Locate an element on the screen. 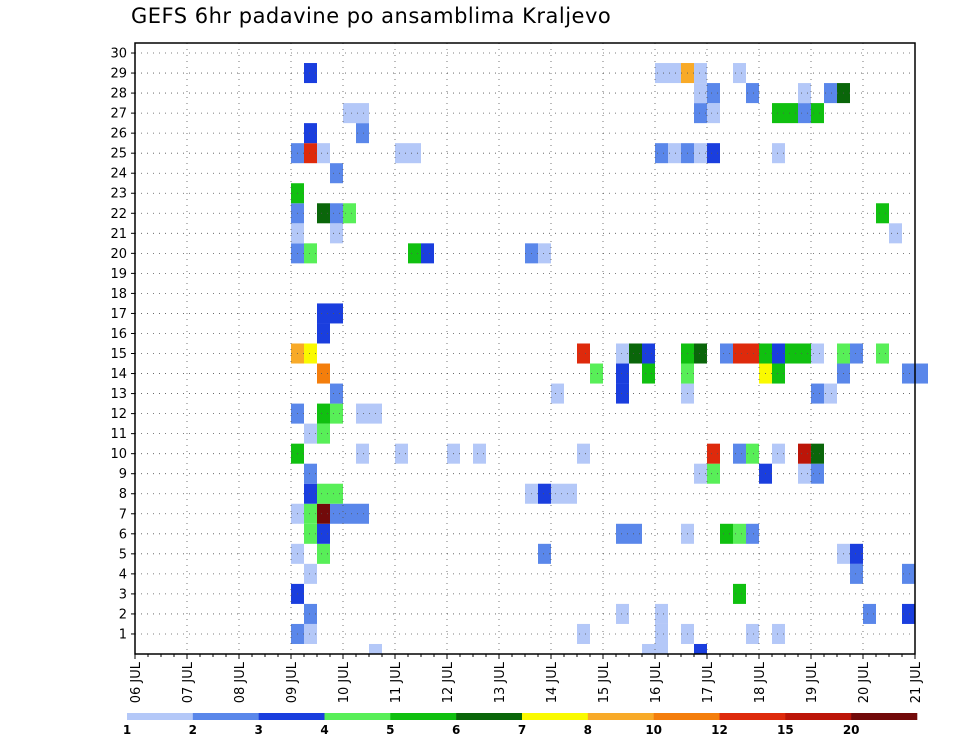  y-tick-label: 30 is located at coordinates (118, 54).